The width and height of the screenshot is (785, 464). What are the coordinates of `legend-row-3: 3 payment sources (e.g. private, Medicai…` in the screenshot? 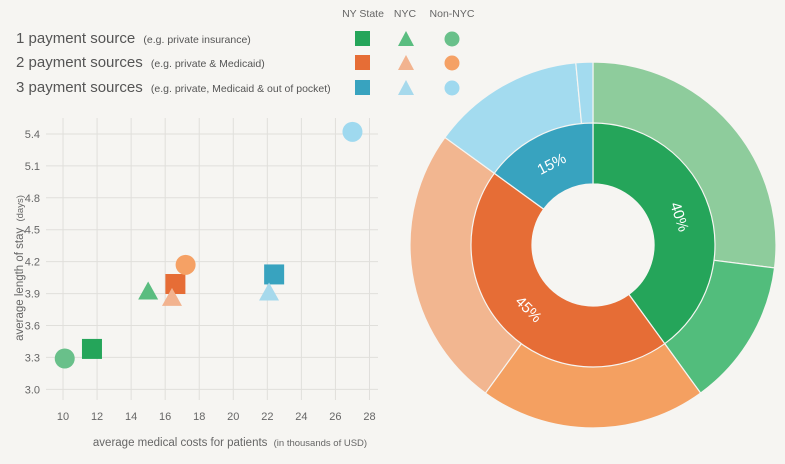 It's located at (173, 87).